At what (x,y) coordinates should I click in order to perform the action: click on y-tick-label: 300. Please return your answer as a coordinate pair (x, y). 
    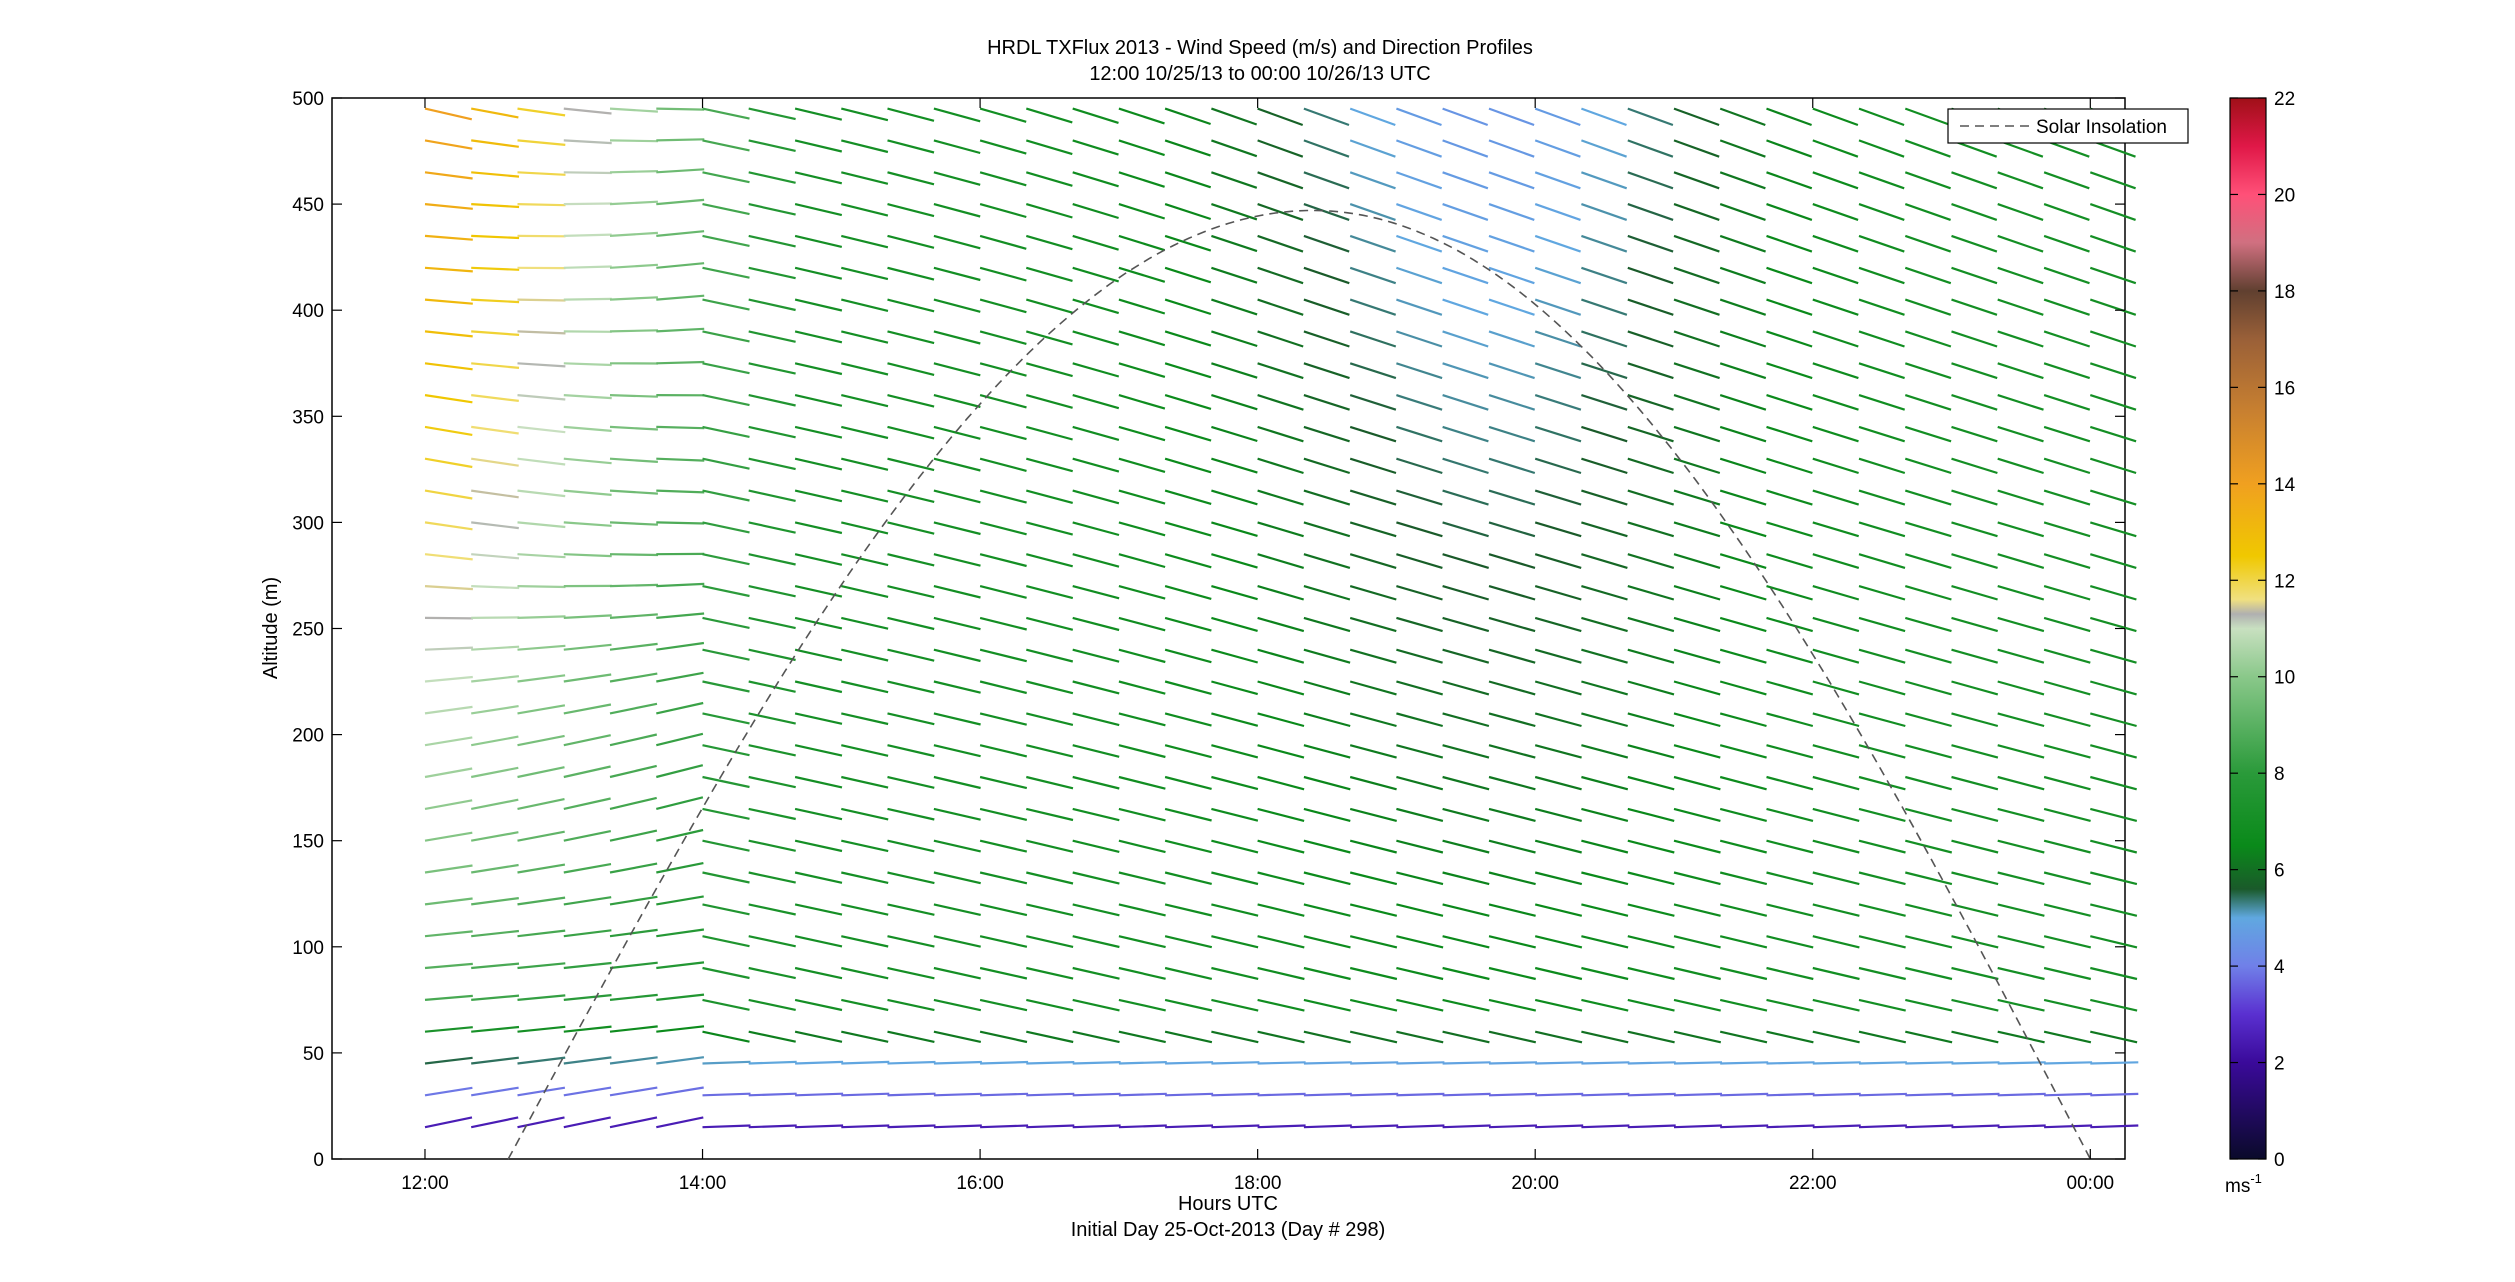
    Looking at the image, I should click on (308, 523).